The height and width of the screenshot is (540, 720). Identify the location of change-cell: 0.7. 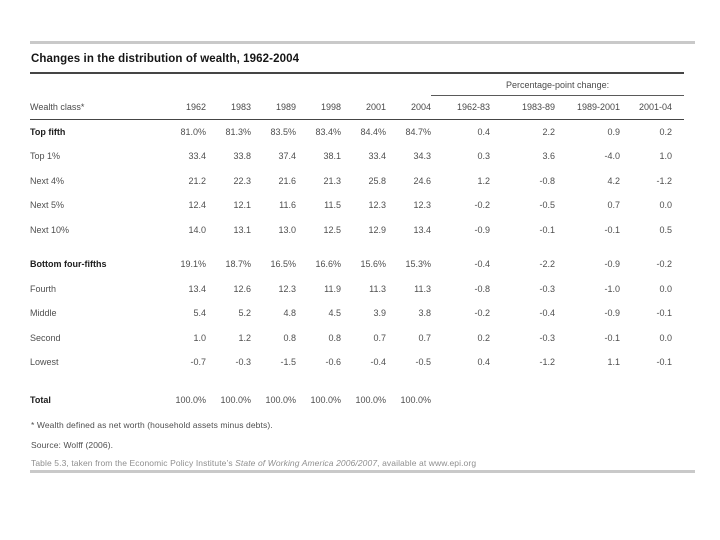
(614, 205).